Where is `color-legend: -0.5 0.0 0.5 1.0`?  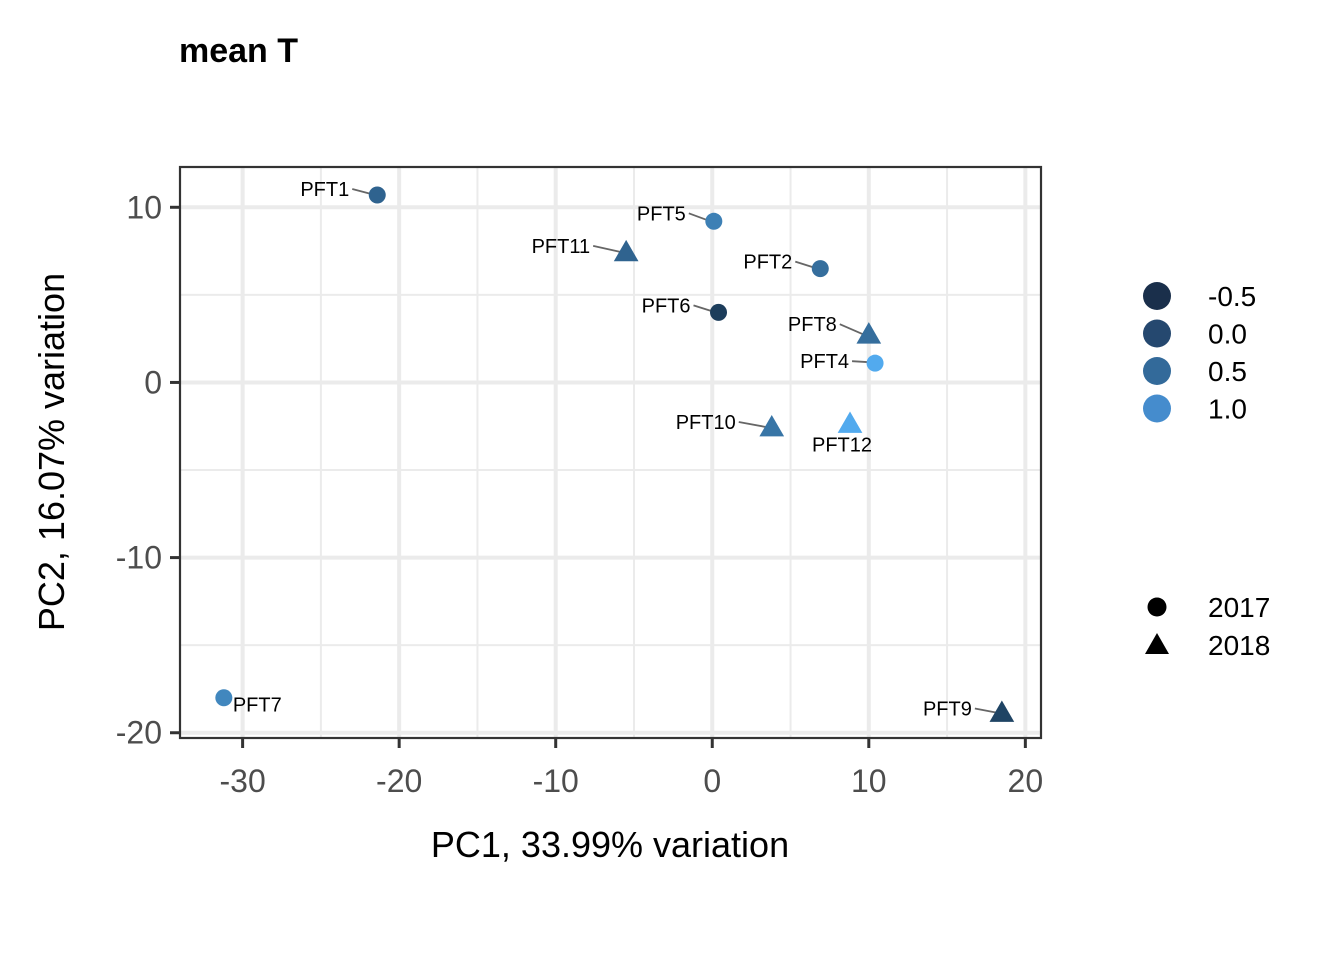
color-legend: -0.5 0.0 0.5 1.0 is located at coordinates (1199, 353).